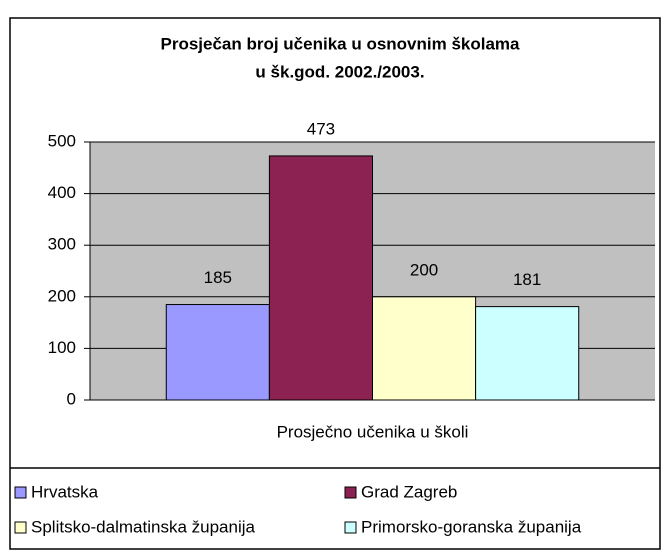  What do you see at coordinates (143, 526) in the screenshot?
I see `legend-label: Splitsko-dalmatinska županija` at bounding box center [143, 526].